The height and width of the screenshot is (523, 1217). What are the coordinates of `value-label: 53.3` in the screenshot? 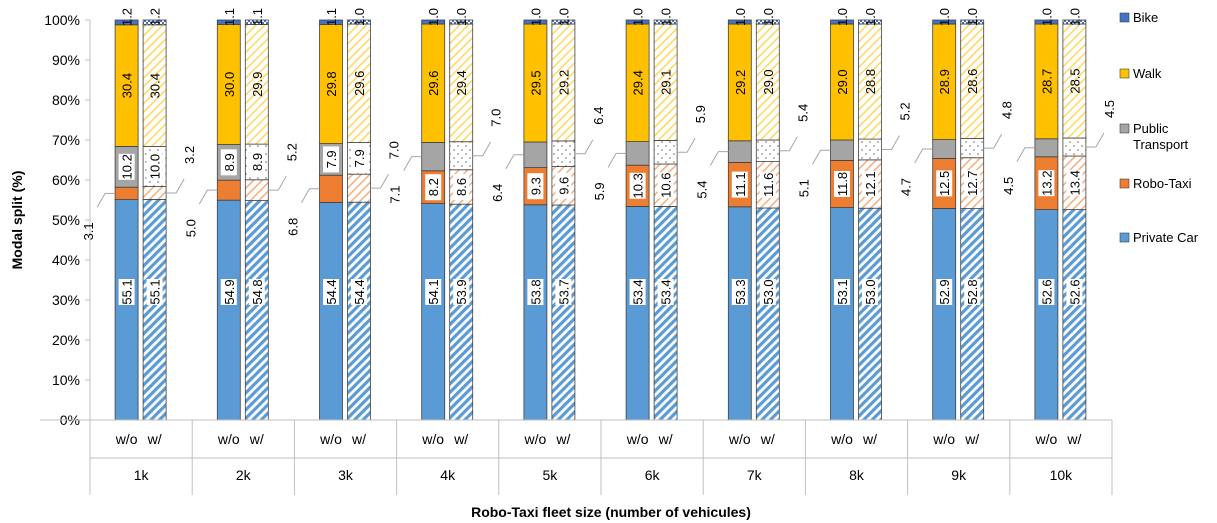 It's located at (740, 291).